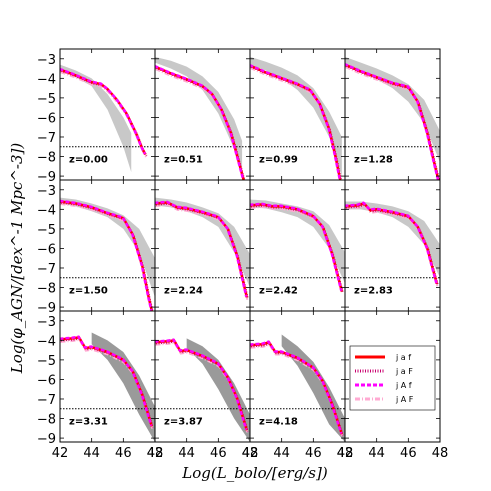 This screenshot has width=491, height=491. I want to click on y-axis-title: Log(φ_AGN/[dex^-1 Mpc^-3]), so click(17, 259).